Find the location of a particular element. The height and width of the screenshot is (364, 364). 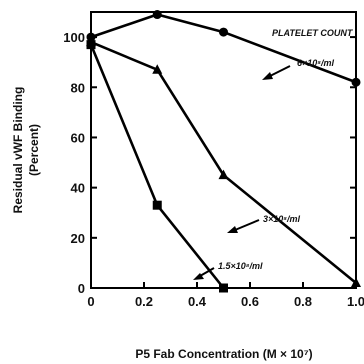

x-tick-label: 0.4 is located at coordinates (197, 301).